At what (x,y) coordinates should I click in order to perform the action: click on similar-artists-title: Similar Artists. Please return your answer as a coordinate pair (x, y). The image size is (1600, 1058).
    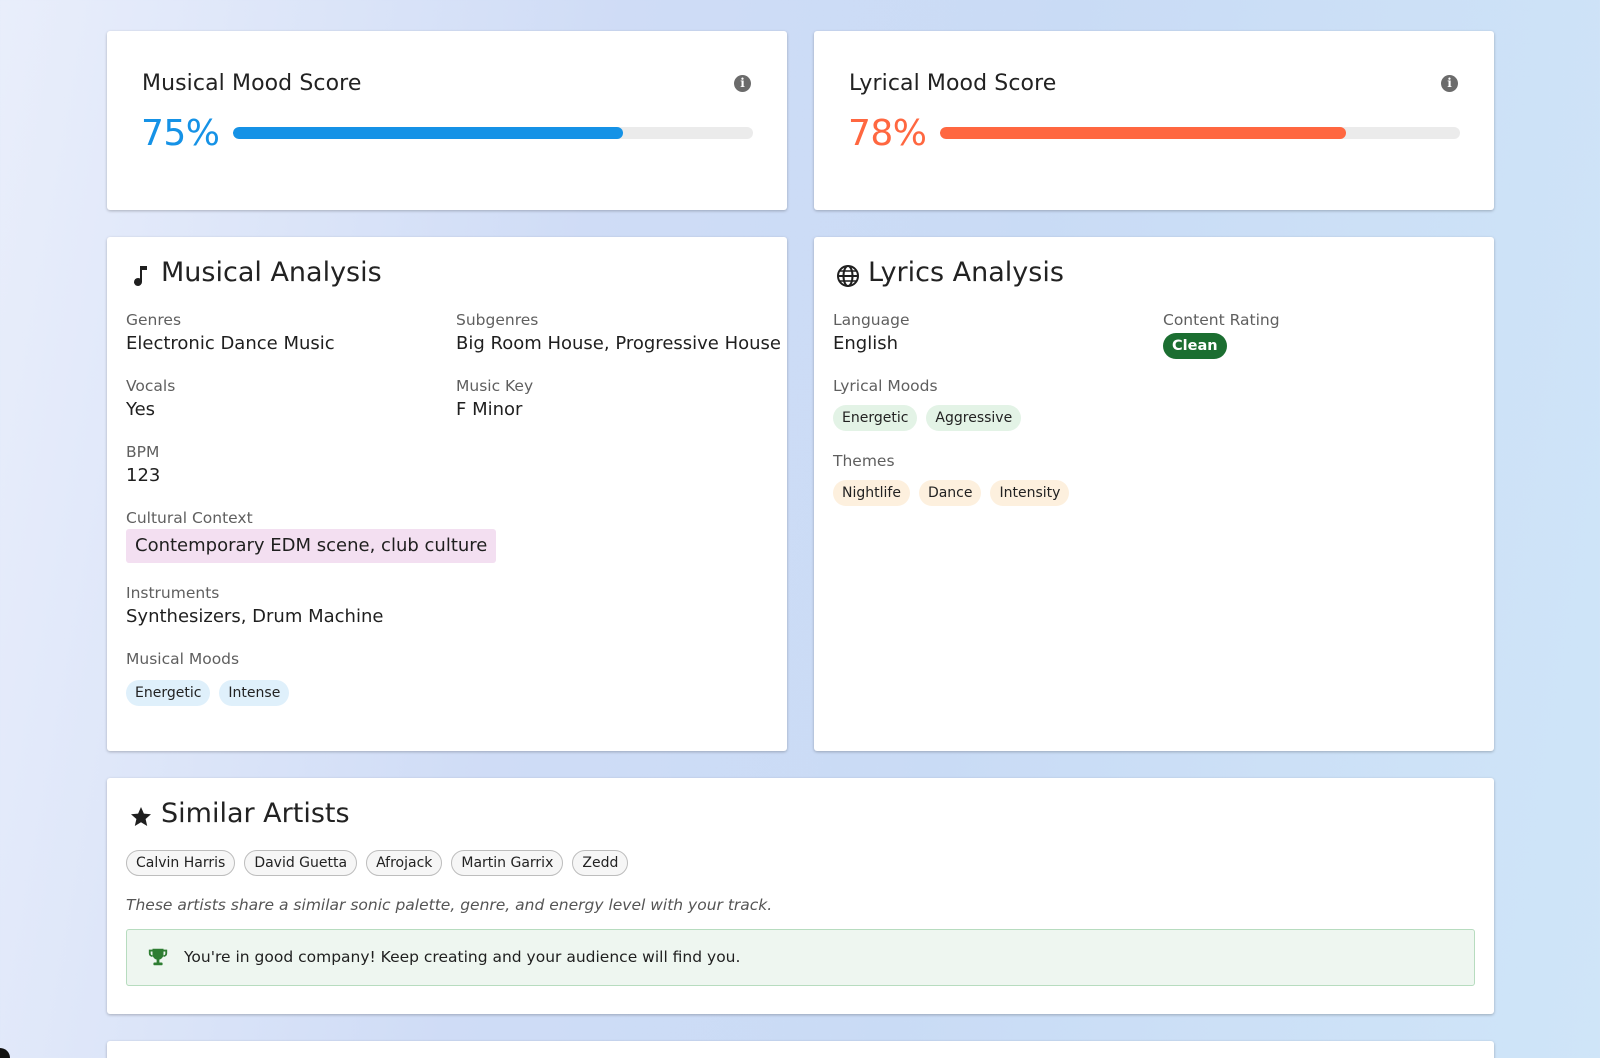
    Looking at the image, I should click on (255, 813).